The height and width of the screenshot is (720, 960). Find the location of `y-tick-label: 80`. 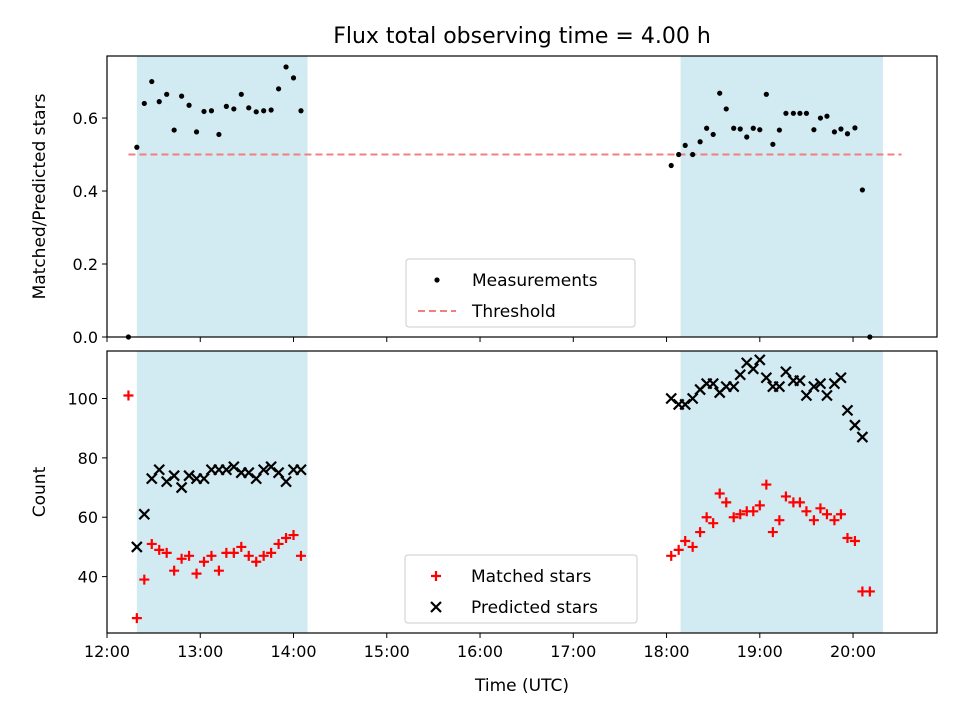

y-tick-label: 80 is located at coordinates (88, 458).